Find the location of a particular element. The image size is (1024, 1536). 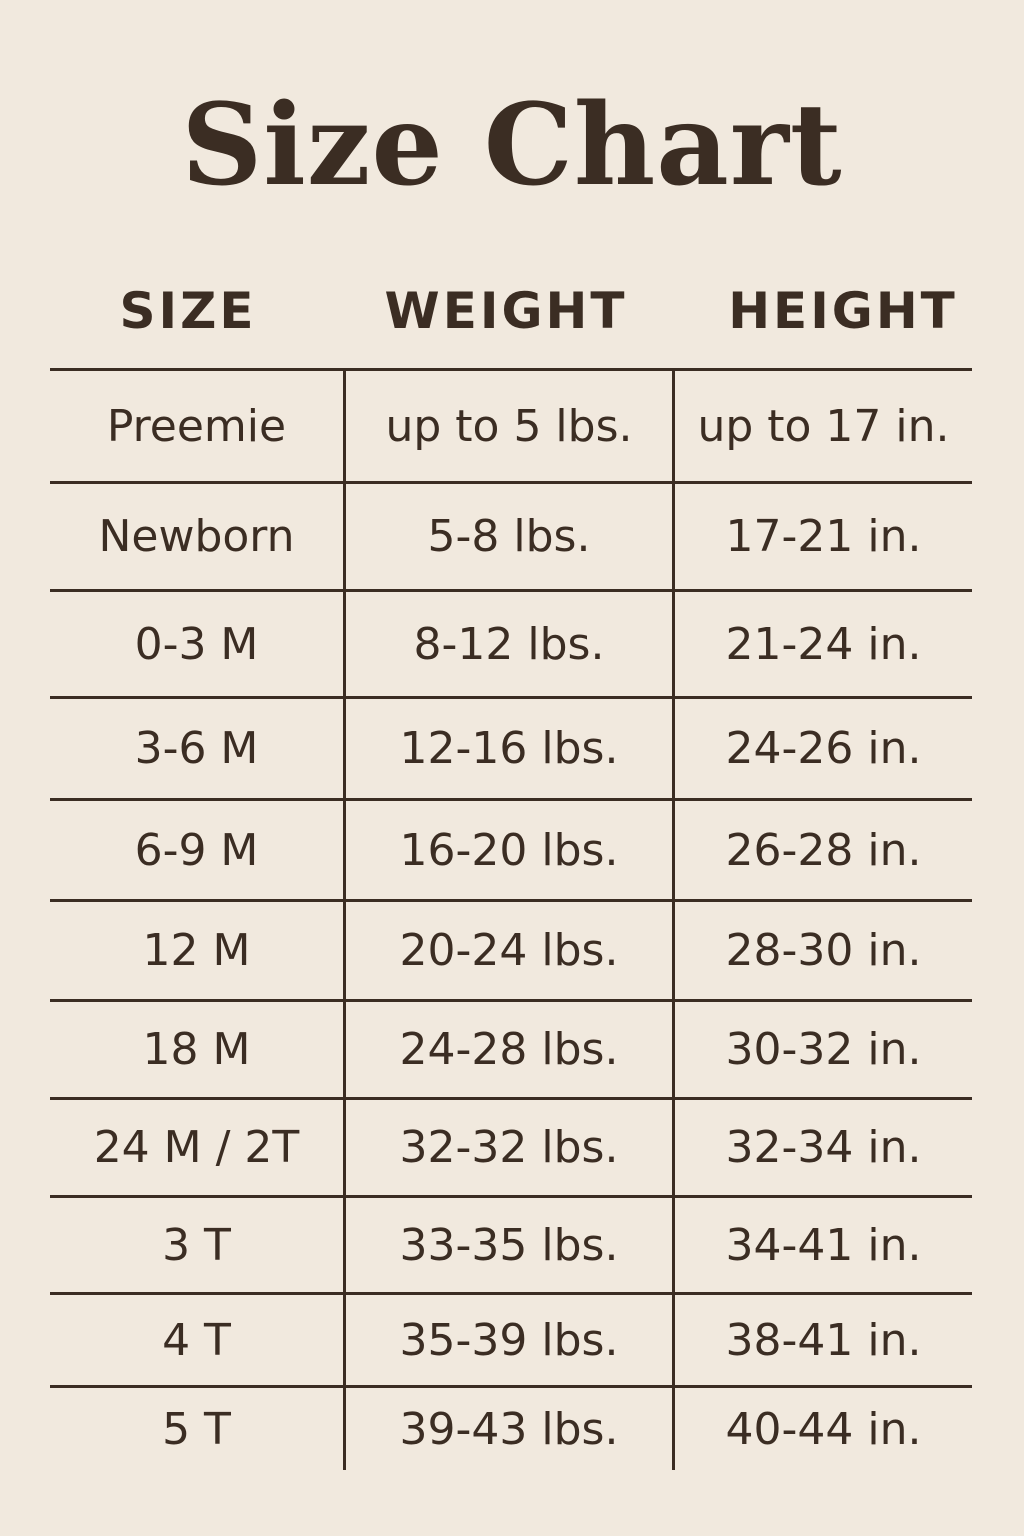

cell-weight: 39-43 lbs. is located at coordinates (510, 1429).